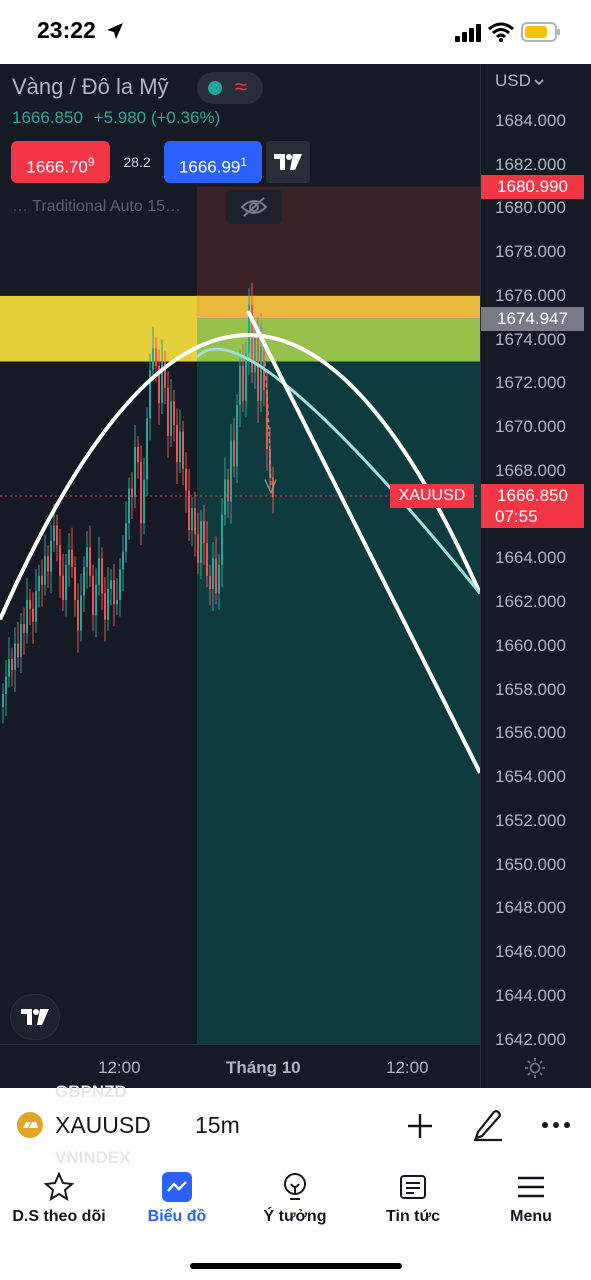 The width and height of the screenshot is (591, 1280). I want to click on currency-selector: USD, so click(519, 81).